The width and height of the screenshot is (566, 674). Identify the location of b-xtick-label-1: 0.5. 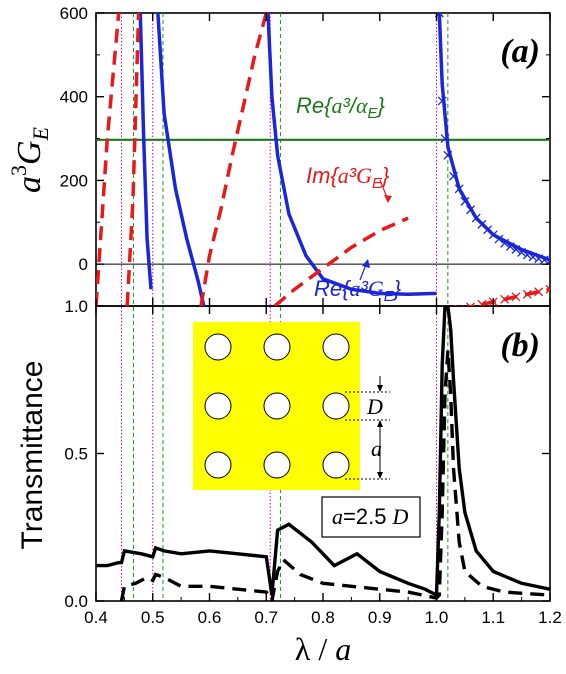
(153, 617).